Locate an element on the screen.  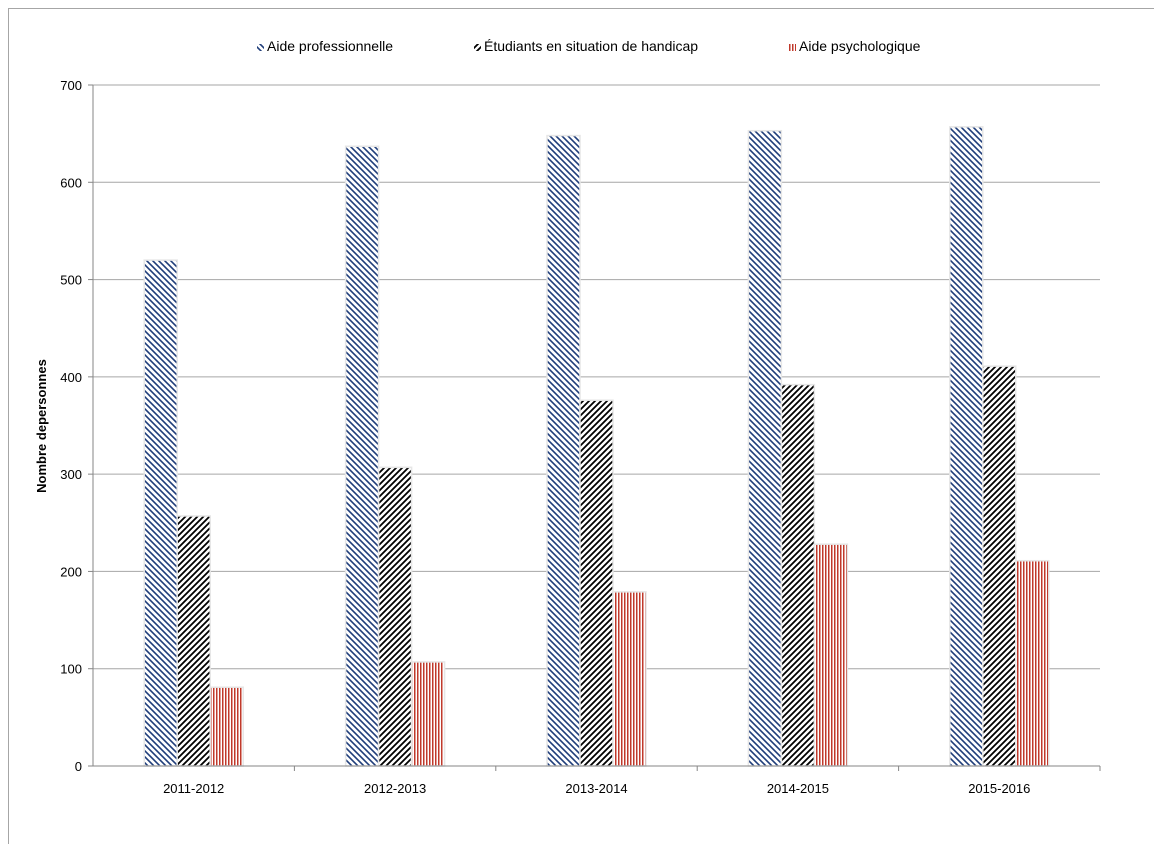
x-tick-label: 2011-2012 is located at coordinates (193, 788).